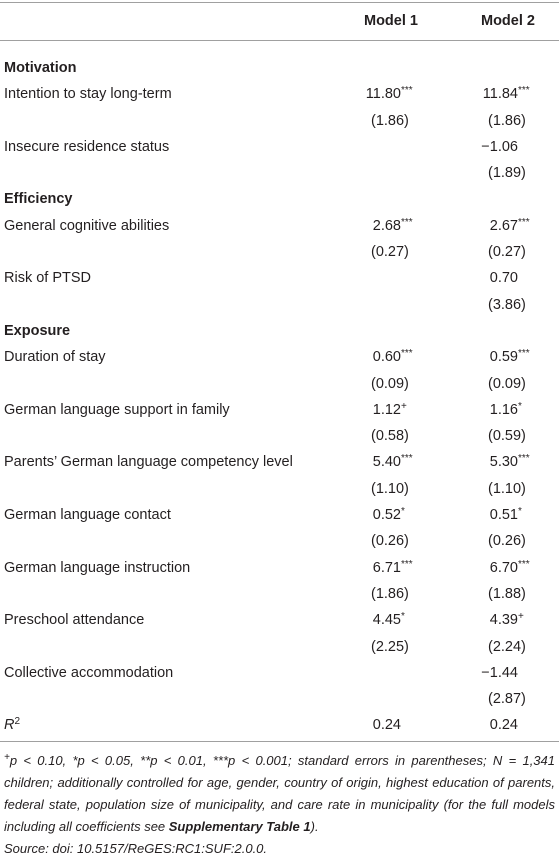  I want to click on coefficient: 2.68, so click(386, 225).